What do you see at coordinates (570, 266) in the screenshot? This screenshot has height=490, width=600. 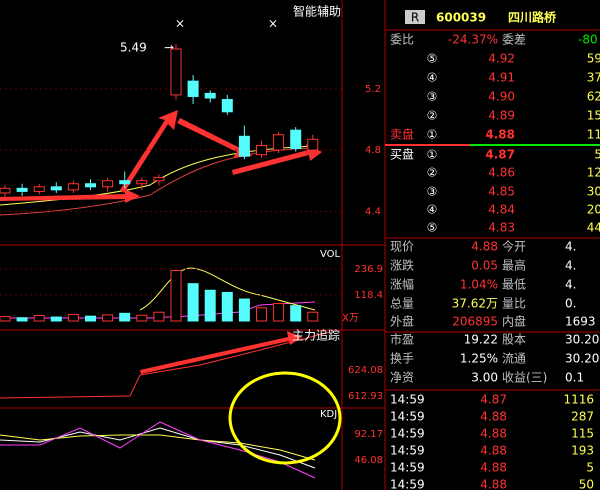 I see `value: 4.` at bounding box center [570, 266].